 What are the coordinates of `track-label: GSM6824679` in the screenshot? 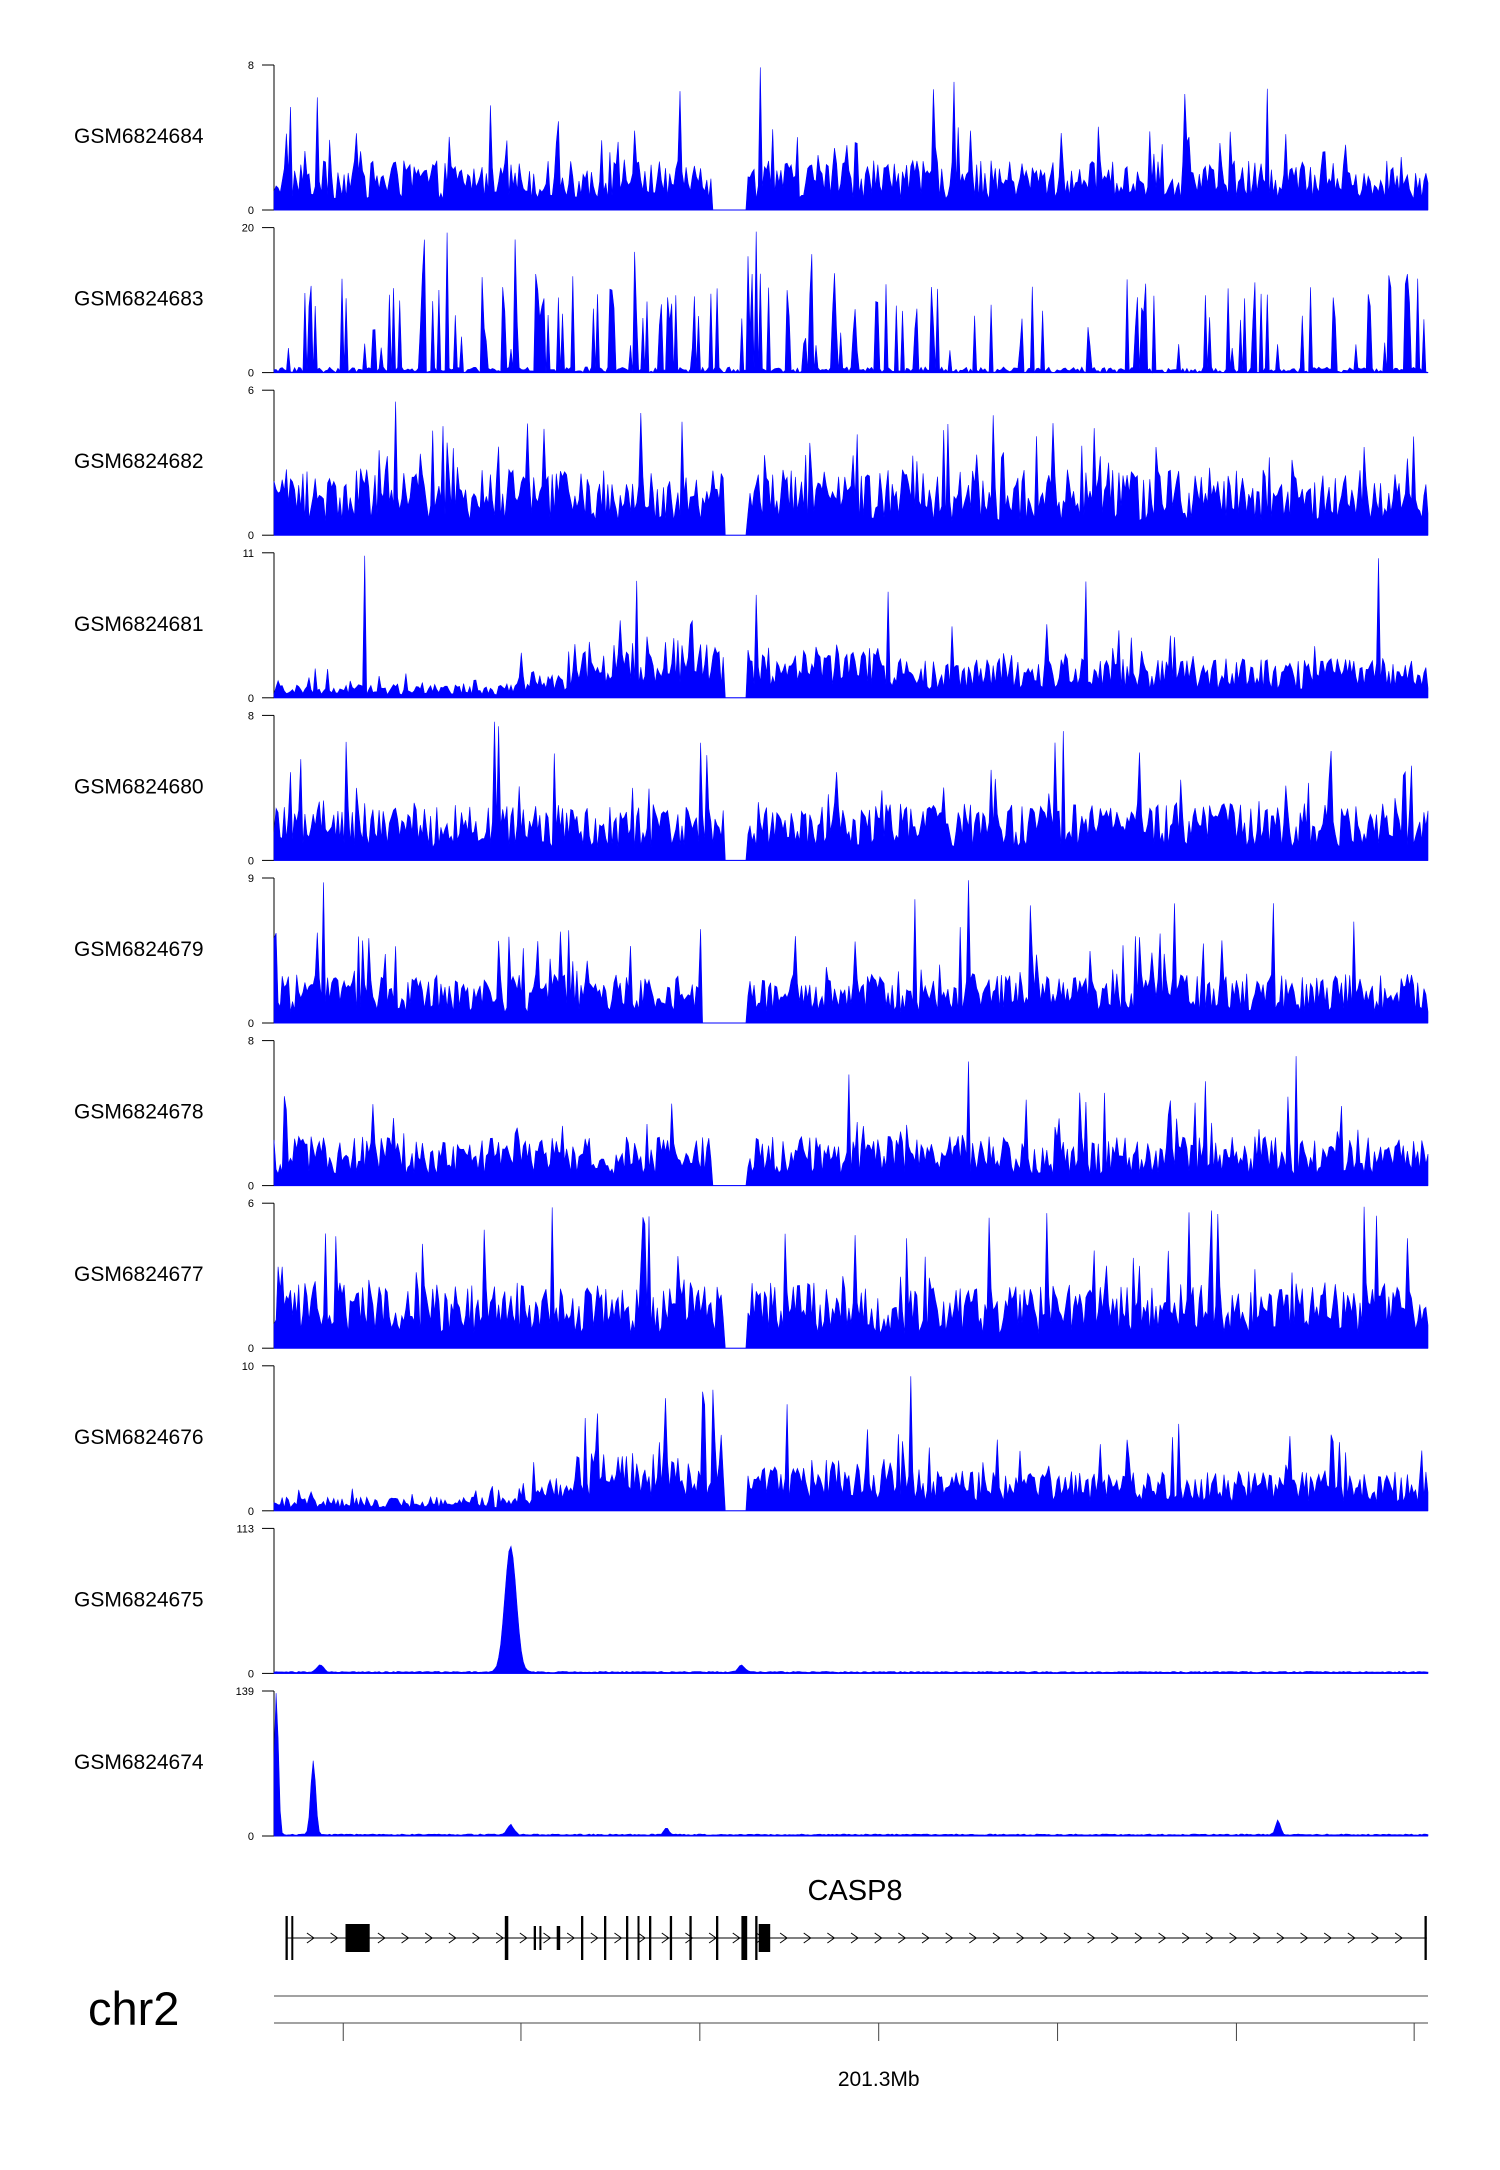 It's located at (139, 949).